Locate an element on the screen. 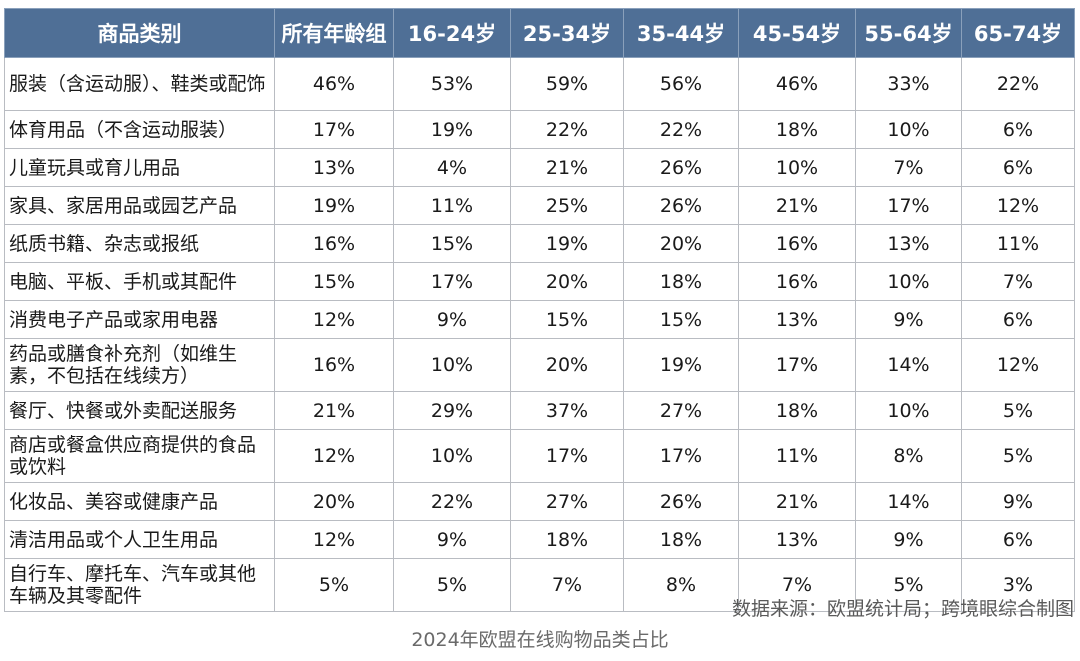 The height and width of the screenshot is (661, 1080). table-row: 纸质书籍、杂志或报纸 16% 15% 19% 20% 16% 13% 11% is located at coordinates (539, 243).